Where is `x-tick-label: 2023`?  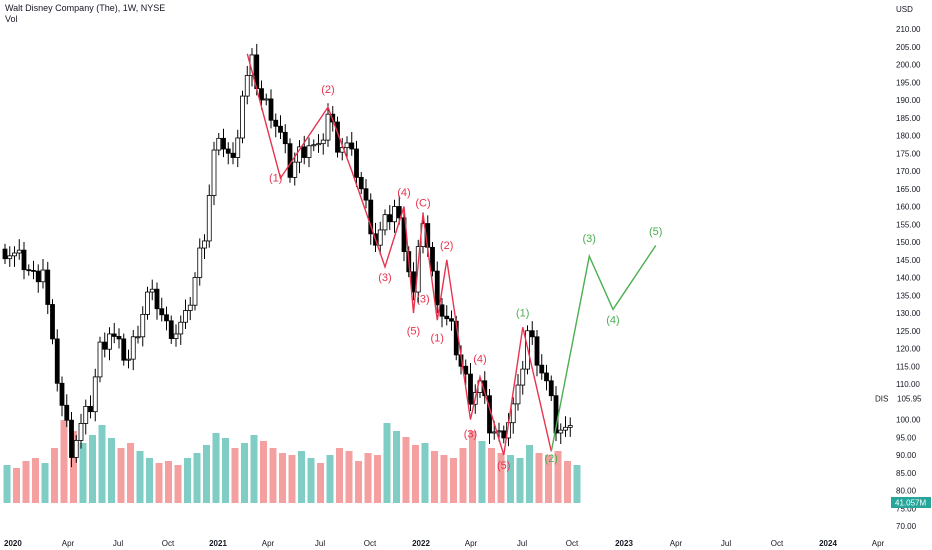
x-tick-label: 2023 is located at coordinates (624, 543).